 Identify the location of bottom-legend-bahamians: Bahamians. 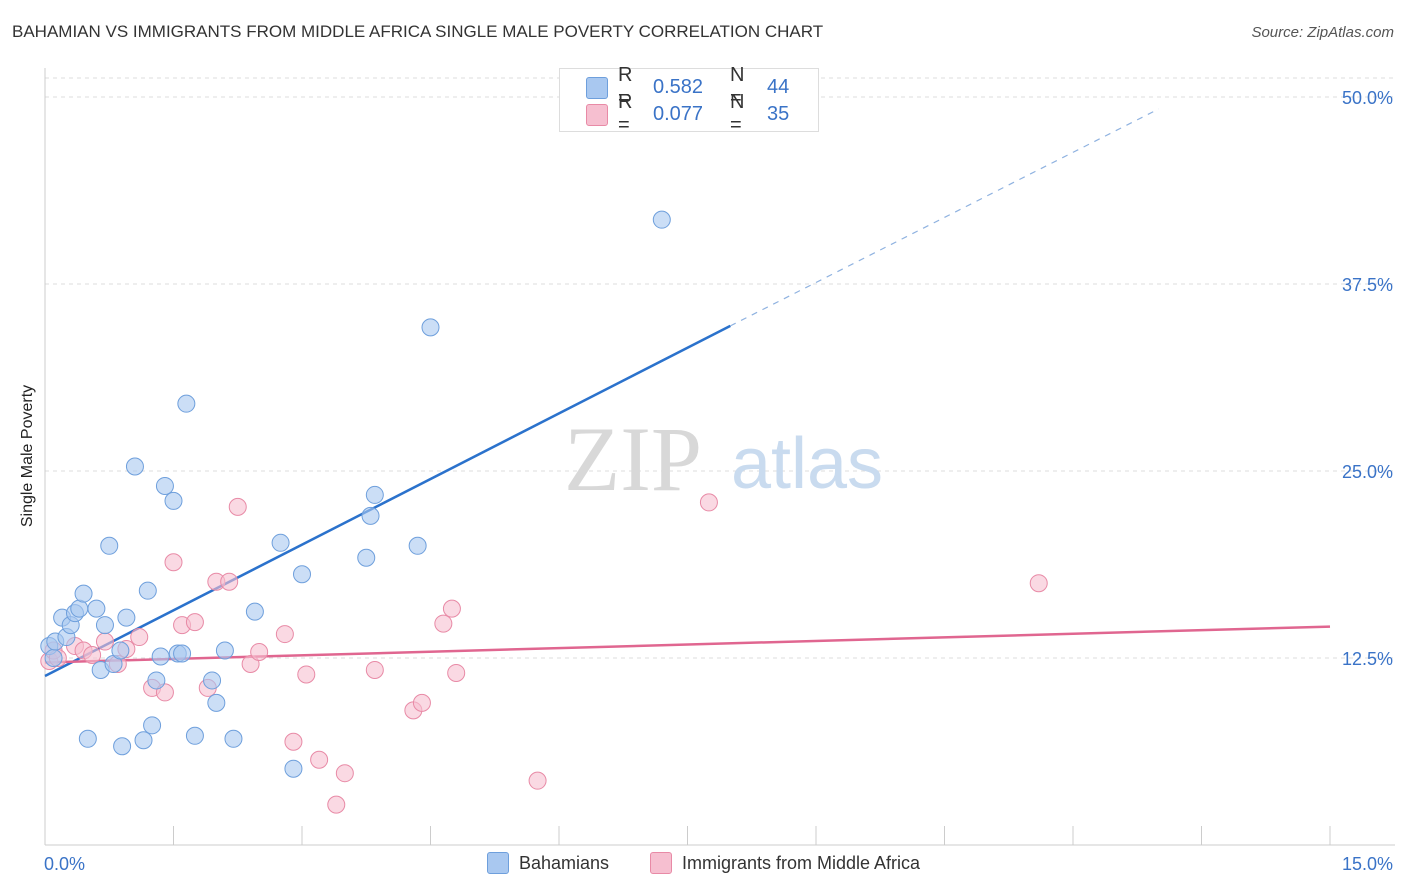
(548, 863).